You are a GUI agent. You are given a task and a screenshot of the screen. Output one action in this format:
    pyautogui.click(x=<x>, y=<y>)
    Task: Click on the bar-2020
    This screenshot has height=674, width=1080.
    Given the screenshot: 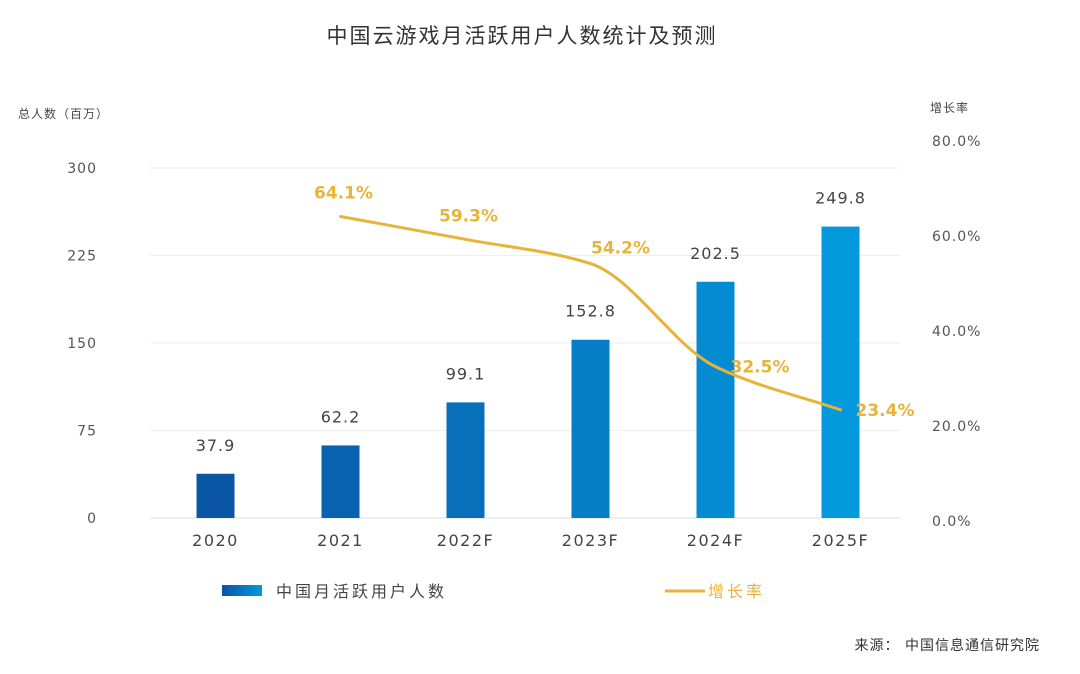 What is the action you would take?
    pyautogui.click(x=215, y=495)
    